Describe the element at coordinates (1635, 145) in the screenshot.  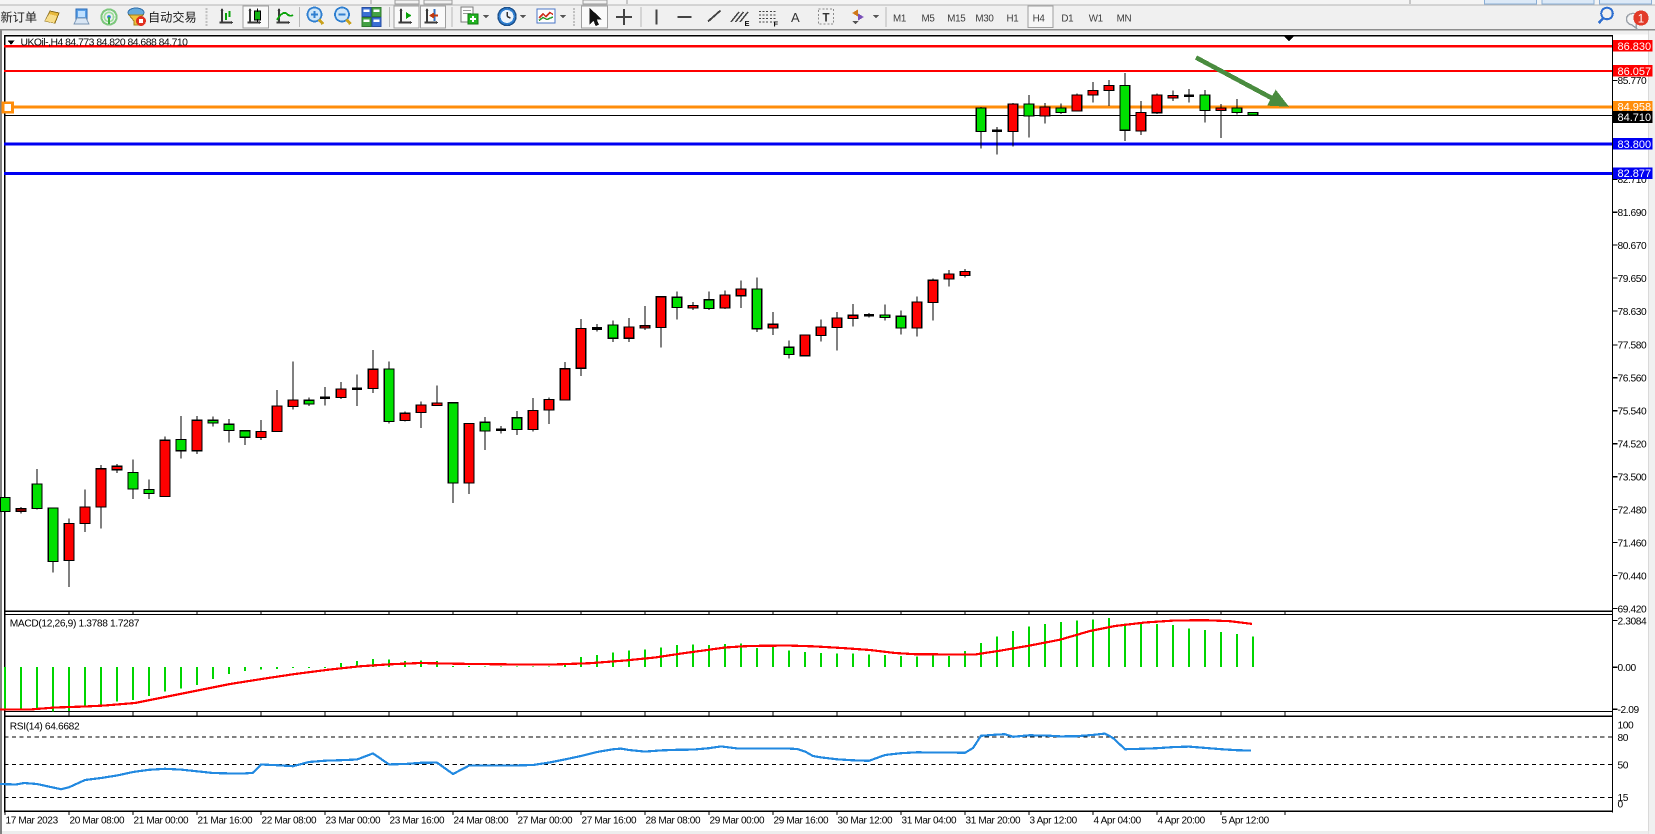
I see `svg-text: 83.800` at that location.